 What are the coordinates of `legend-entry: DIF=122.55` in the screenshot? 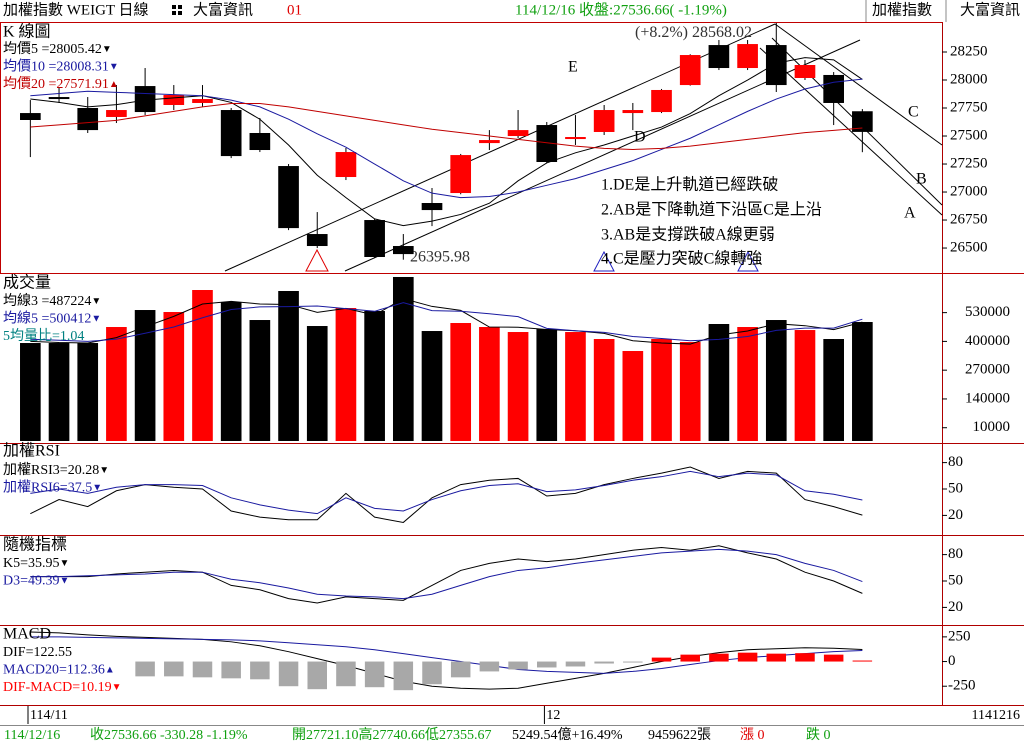 It's located at (37, 652).